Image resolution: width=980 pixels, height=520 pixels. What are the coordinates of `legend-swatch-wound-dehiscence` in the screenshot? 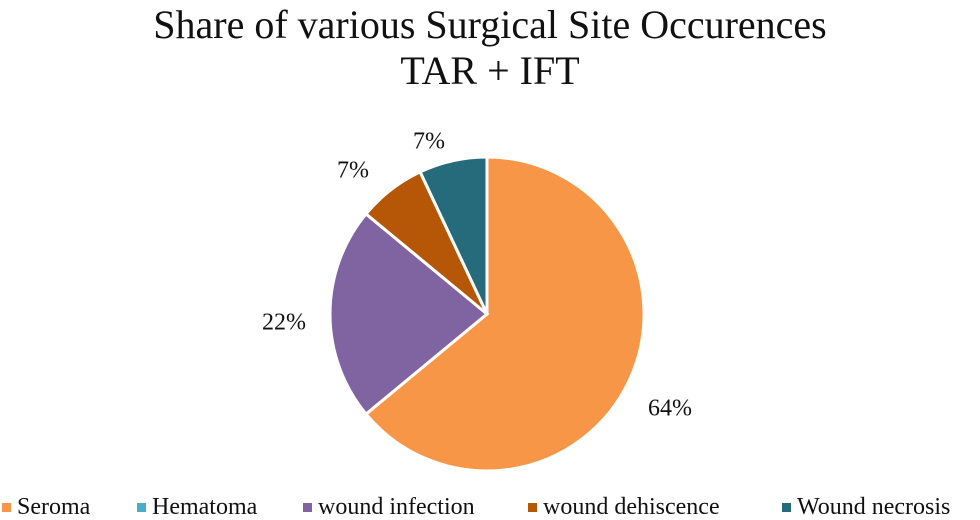 It's located at (532, 507).